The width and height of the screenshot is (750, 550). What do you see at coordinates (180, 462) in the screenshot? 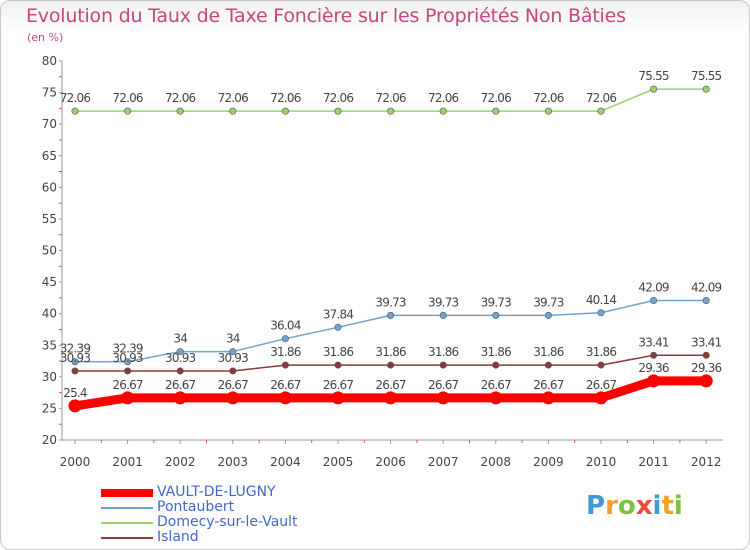
I see `x-tick-label: 2002` at bounding box center [180, 462].